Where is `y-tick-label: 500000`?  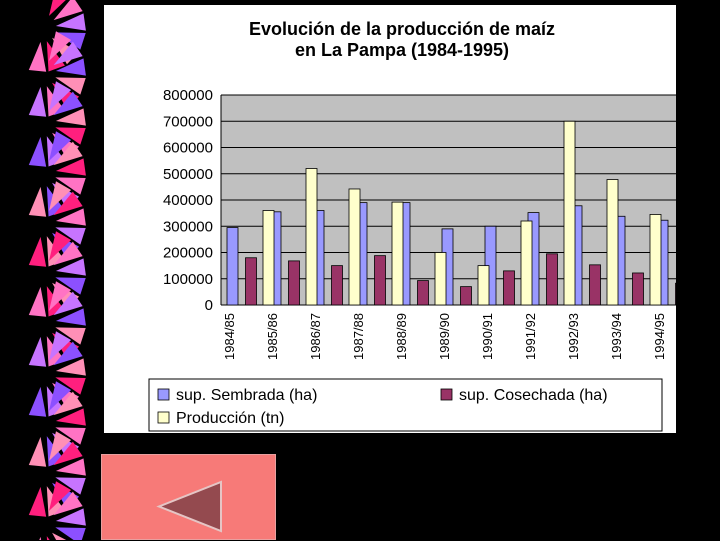 y-tick-label: 500000 is located at coordinates (188, 174).